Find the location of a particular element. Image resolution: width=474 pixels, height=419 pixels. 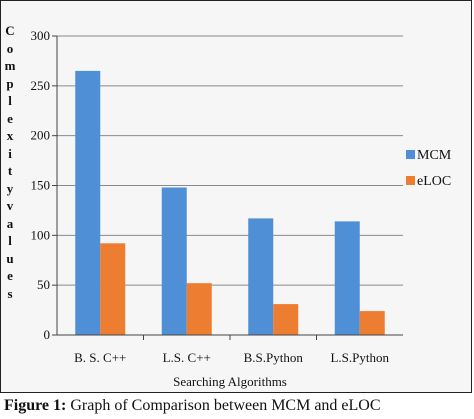

y-tick-labels: 0 50 100 150 200 250 300 is located at coordinates (41, 185).